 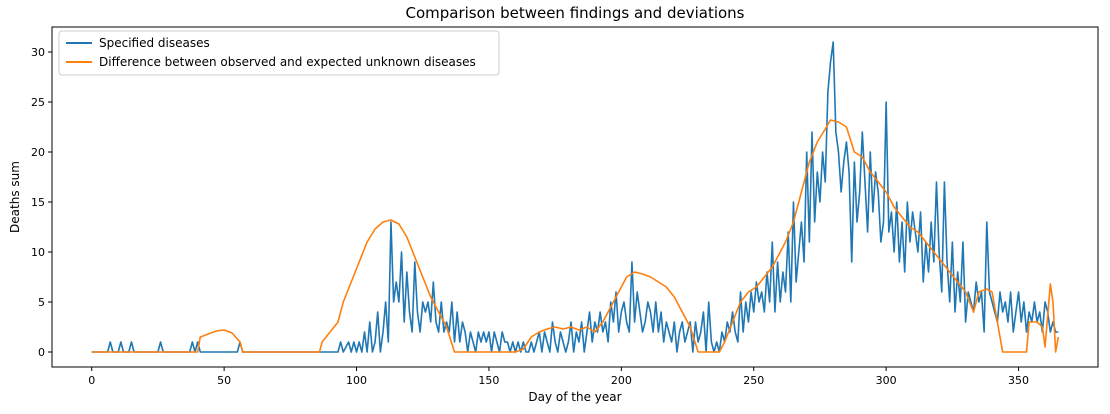 I want to click on x-axis-label: Day of the year, so click(x=574, y=397).